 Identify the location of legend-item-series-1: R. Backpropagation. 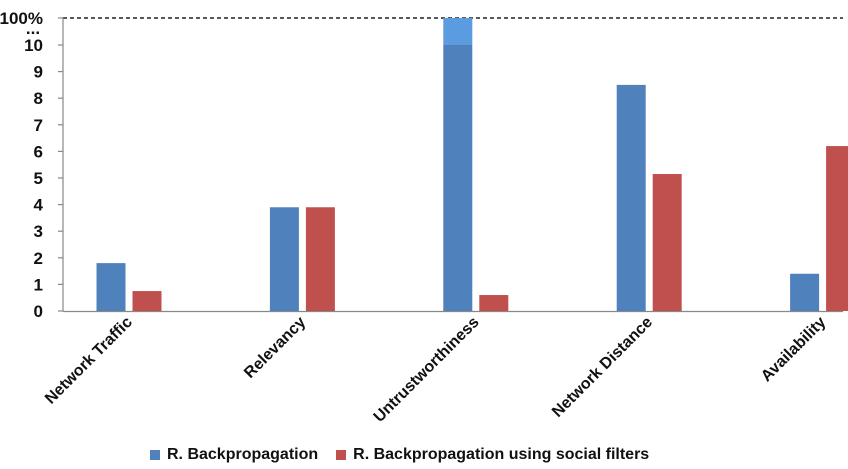
(234, 455).